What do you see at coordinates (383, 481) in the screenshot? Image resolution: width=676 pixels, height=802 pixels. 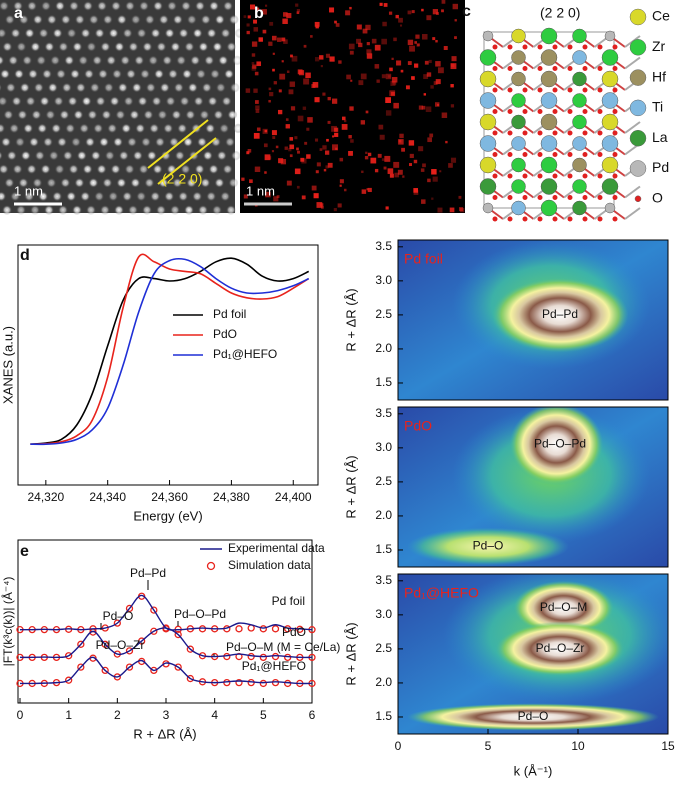 I see `y-tick-label: 2.5` at bounding box center [383, 481].